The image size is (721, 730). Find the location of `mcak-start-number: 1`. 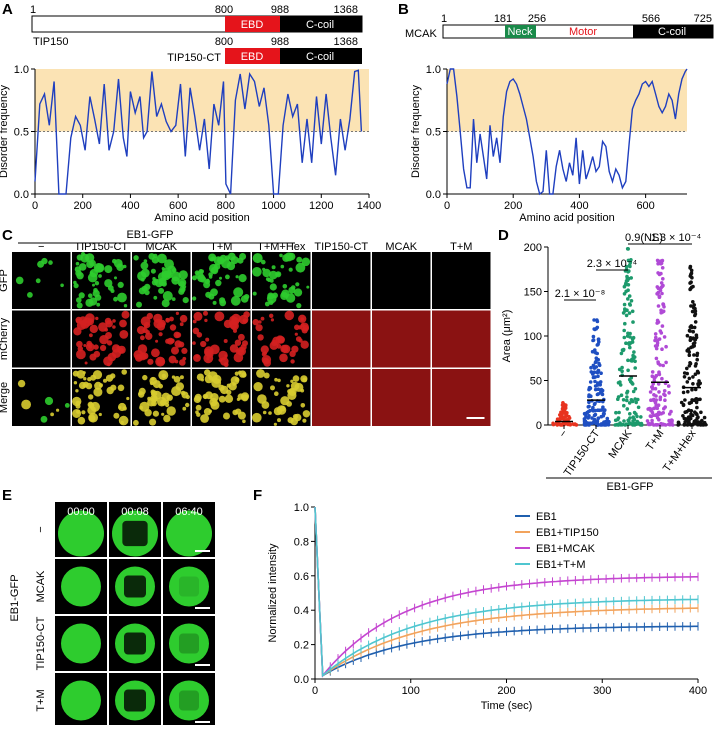

mcak-start-number: 1 is located at coordinates (444, 19).